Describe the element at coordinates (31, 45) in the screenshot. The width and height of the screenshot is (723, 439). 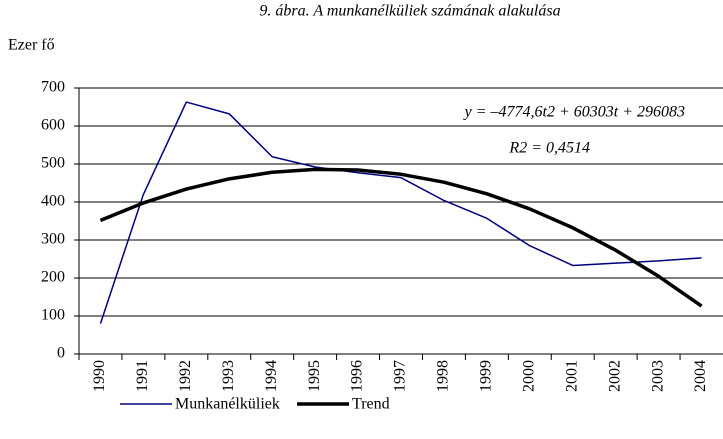
I see `y-axis-label: Ezer fő` at that location.